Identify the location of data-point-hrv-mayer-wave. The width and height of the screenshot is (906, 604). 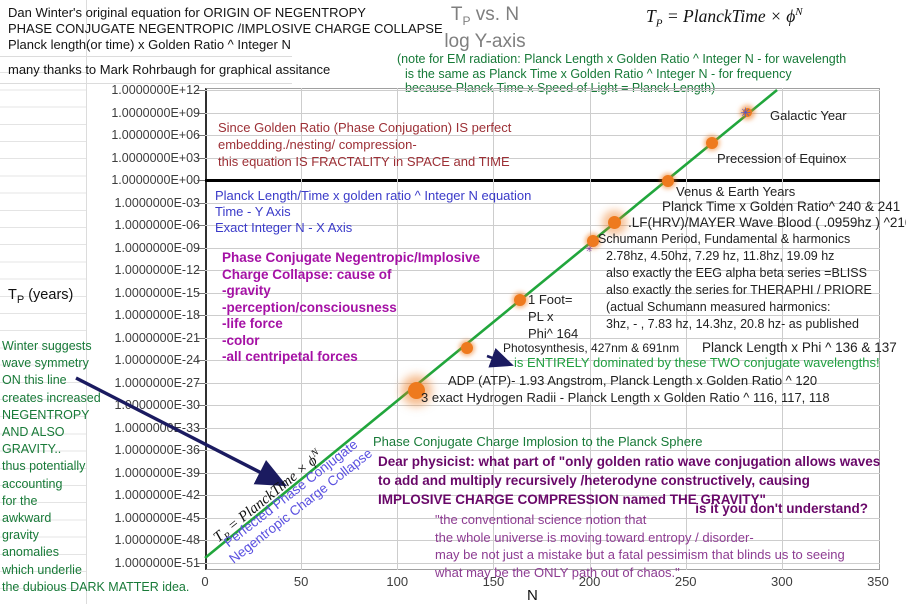
(615, 222).